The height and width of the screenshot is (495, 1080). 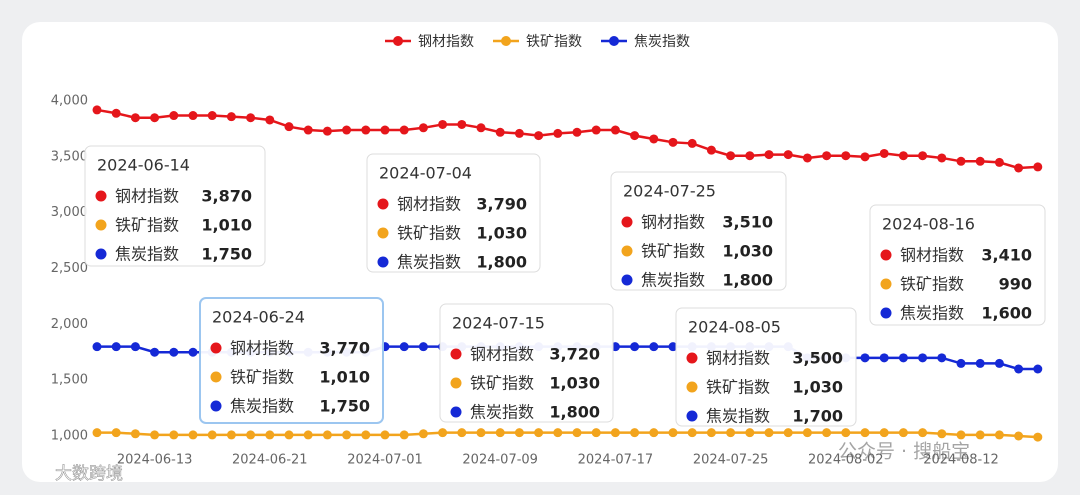 I want to click on tooltip-date: 2024-07-15, so click(x=498, y=323).